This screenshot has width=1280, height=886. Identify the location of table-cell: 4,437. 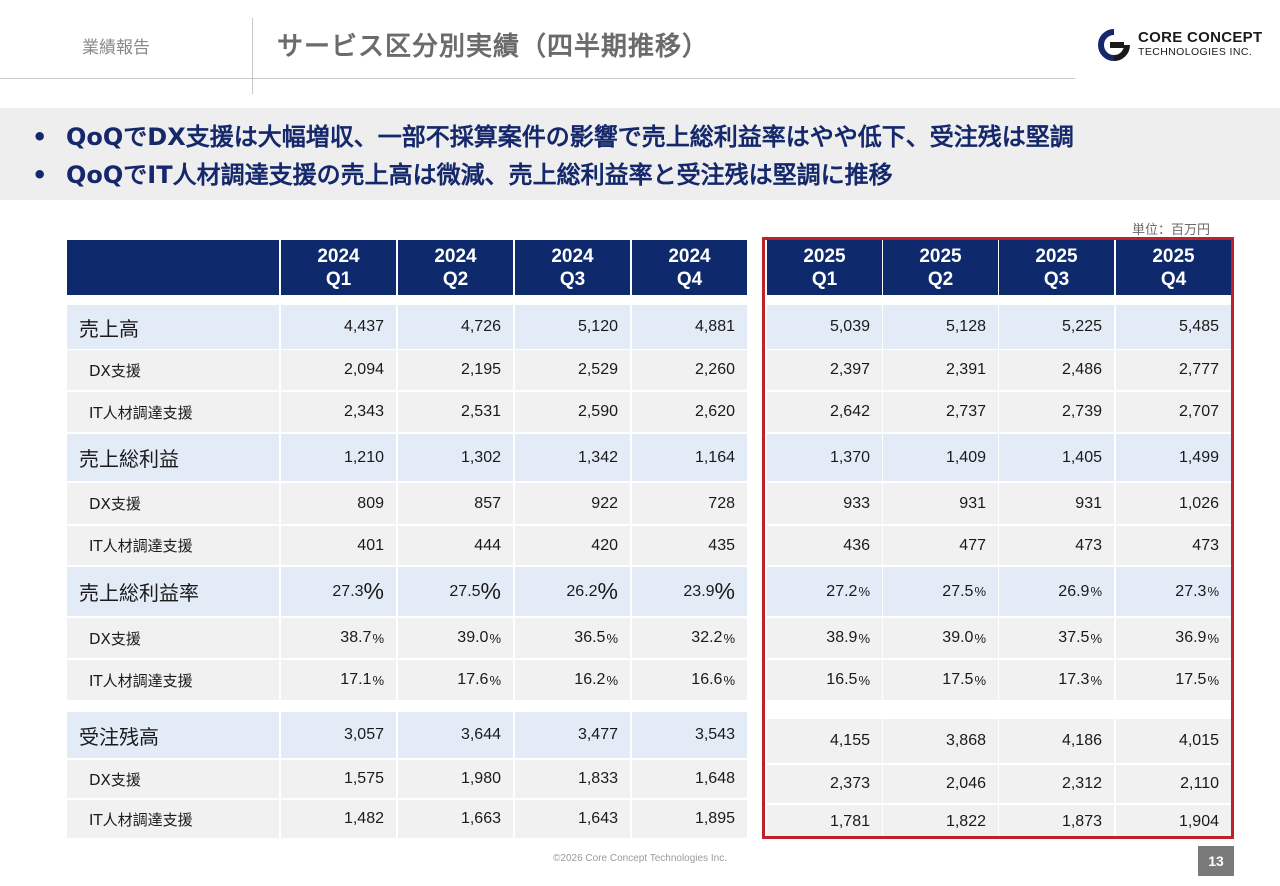
(338, 327).